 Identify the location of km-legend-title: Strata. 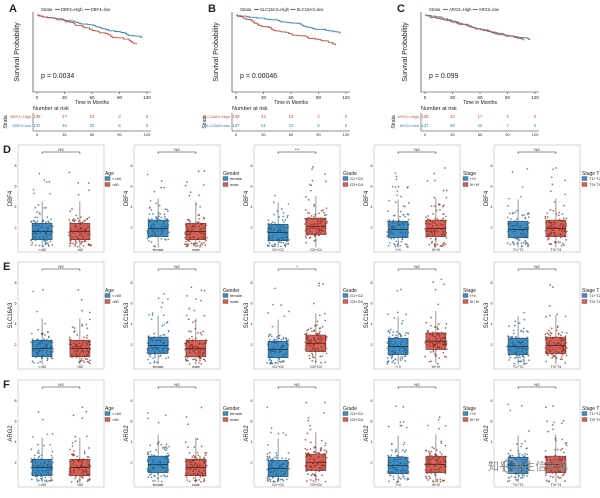
(47, 9).